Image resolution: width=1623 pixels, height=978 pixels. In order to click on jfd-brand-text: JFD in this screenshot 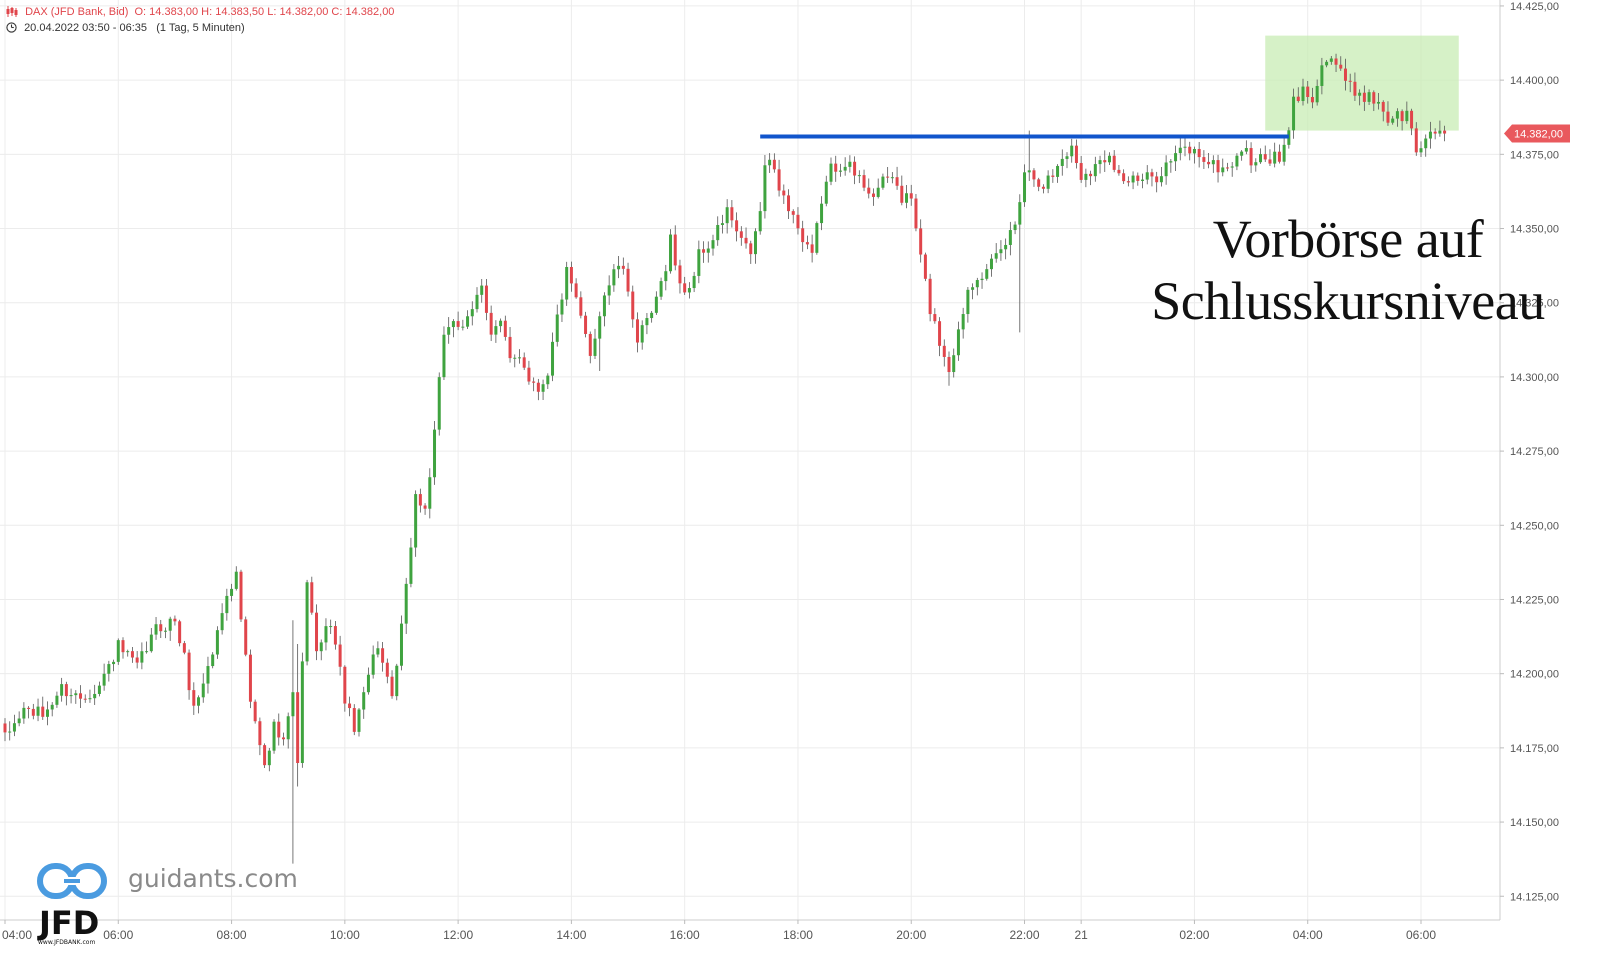, I will do `click(68, 923)`.